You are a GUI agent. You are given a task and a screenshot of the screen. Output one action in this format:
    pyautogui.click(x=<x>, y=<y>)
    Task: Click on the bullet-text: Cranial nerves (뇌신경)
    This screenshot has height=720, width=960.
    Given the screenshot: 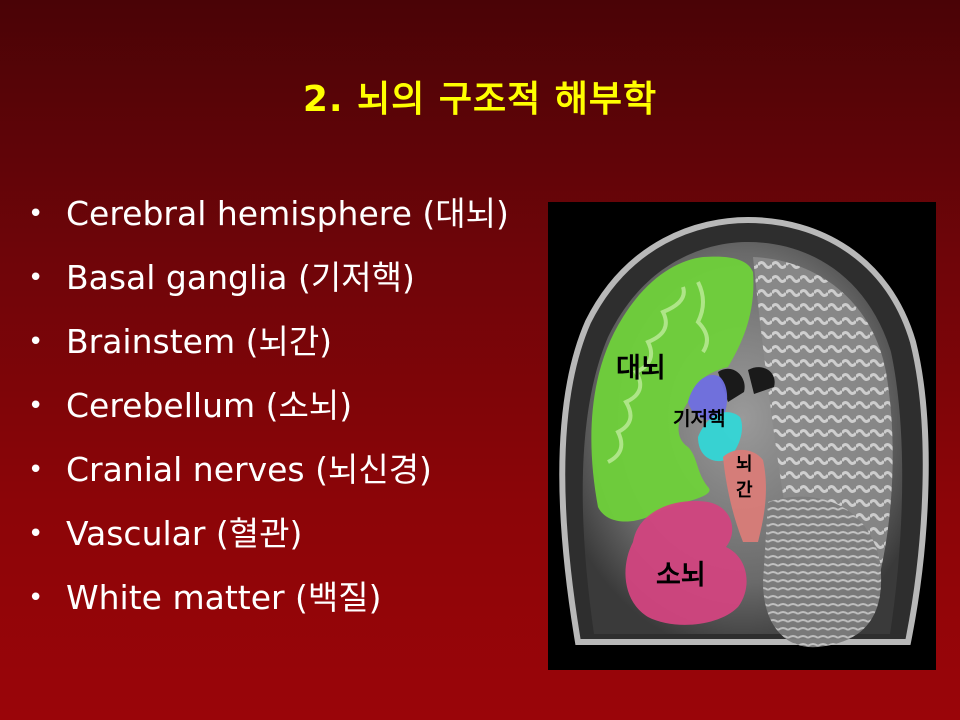 What is the action you would take?
    pyautogui.click(x=249, y=469)
    